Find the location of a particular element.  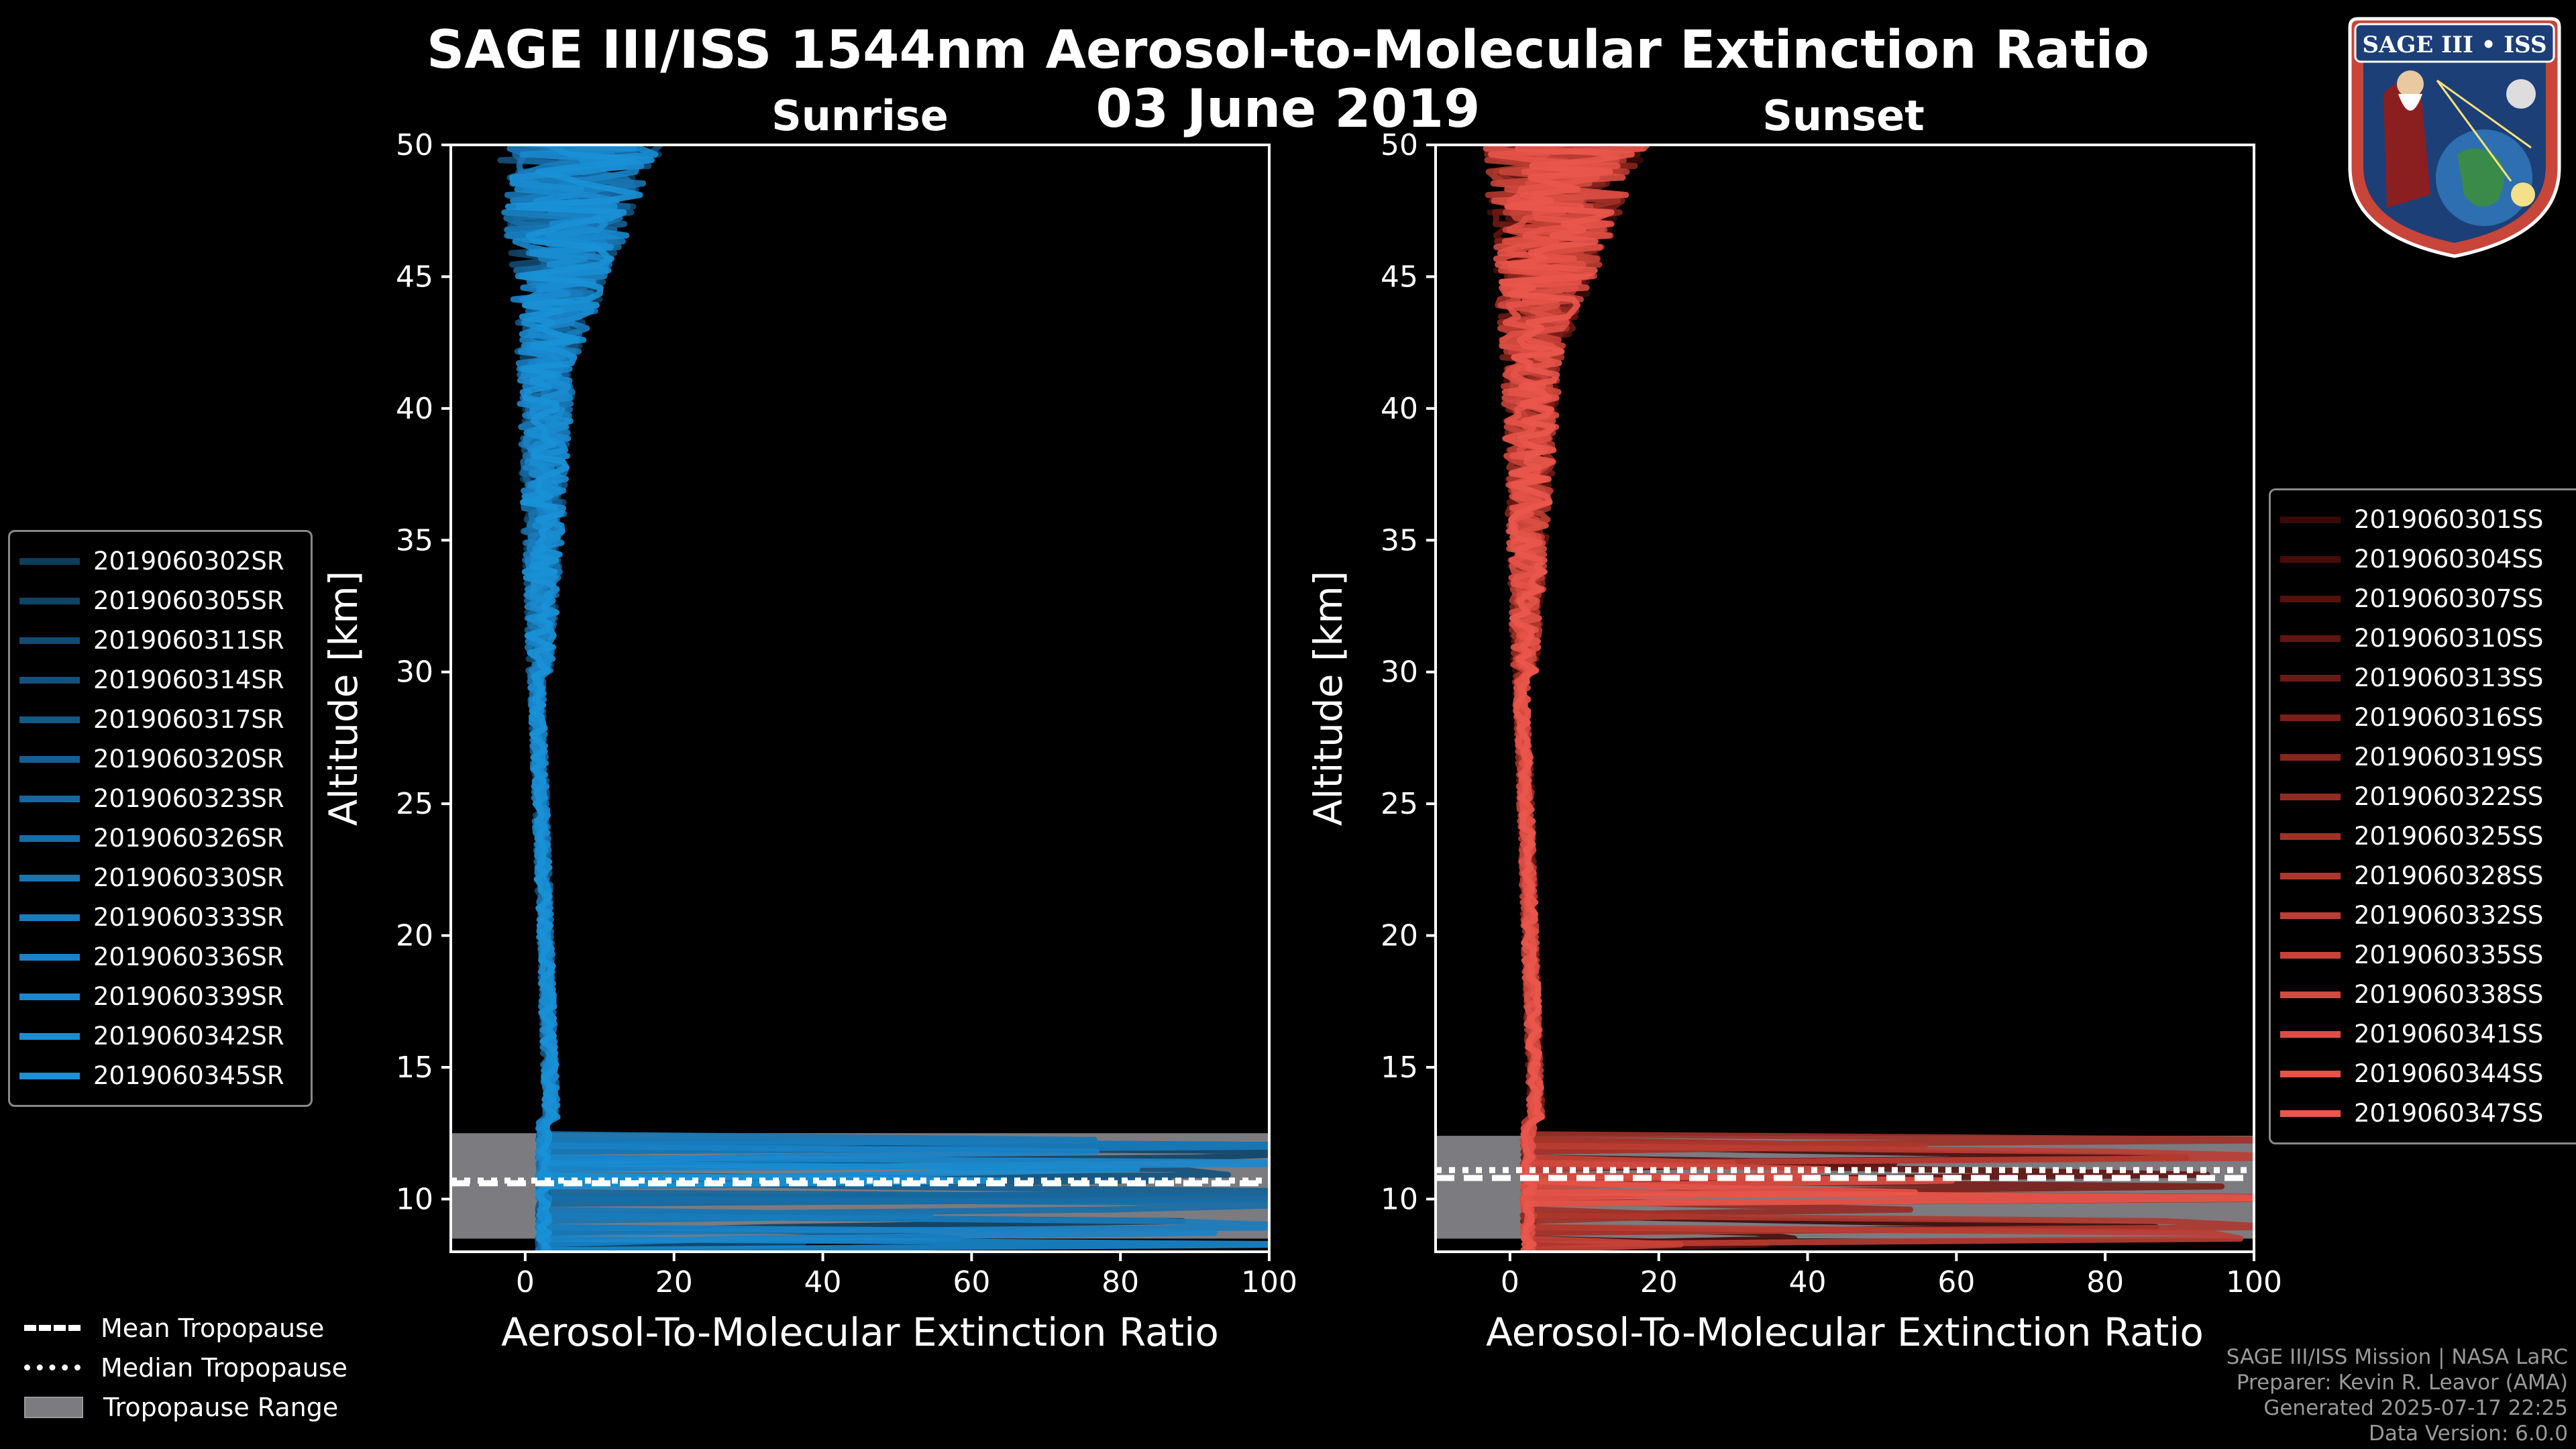

legend-entry: 2019060322SS is located at coordinates (2426, 796).